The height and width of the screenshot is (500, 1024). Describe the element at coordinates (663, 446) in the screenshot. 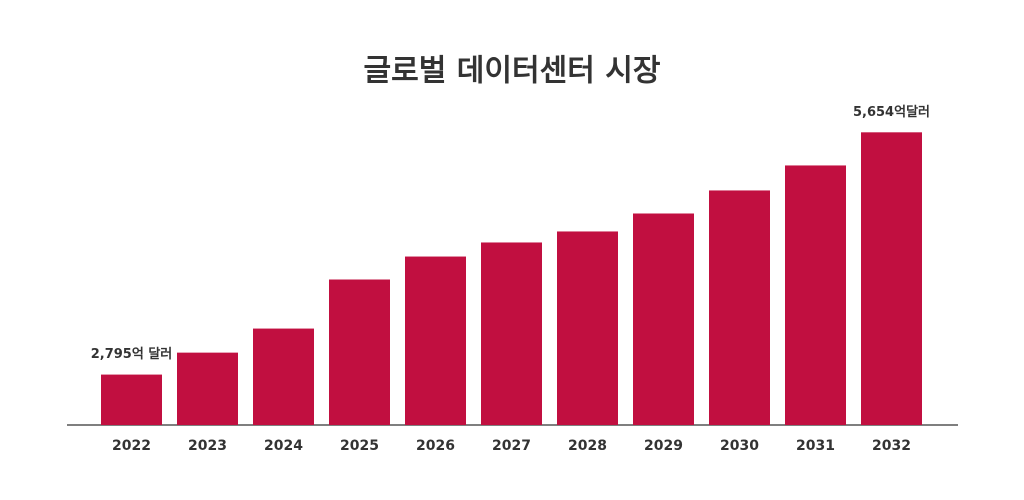

I see `x-tick-label: 2029` at that location.